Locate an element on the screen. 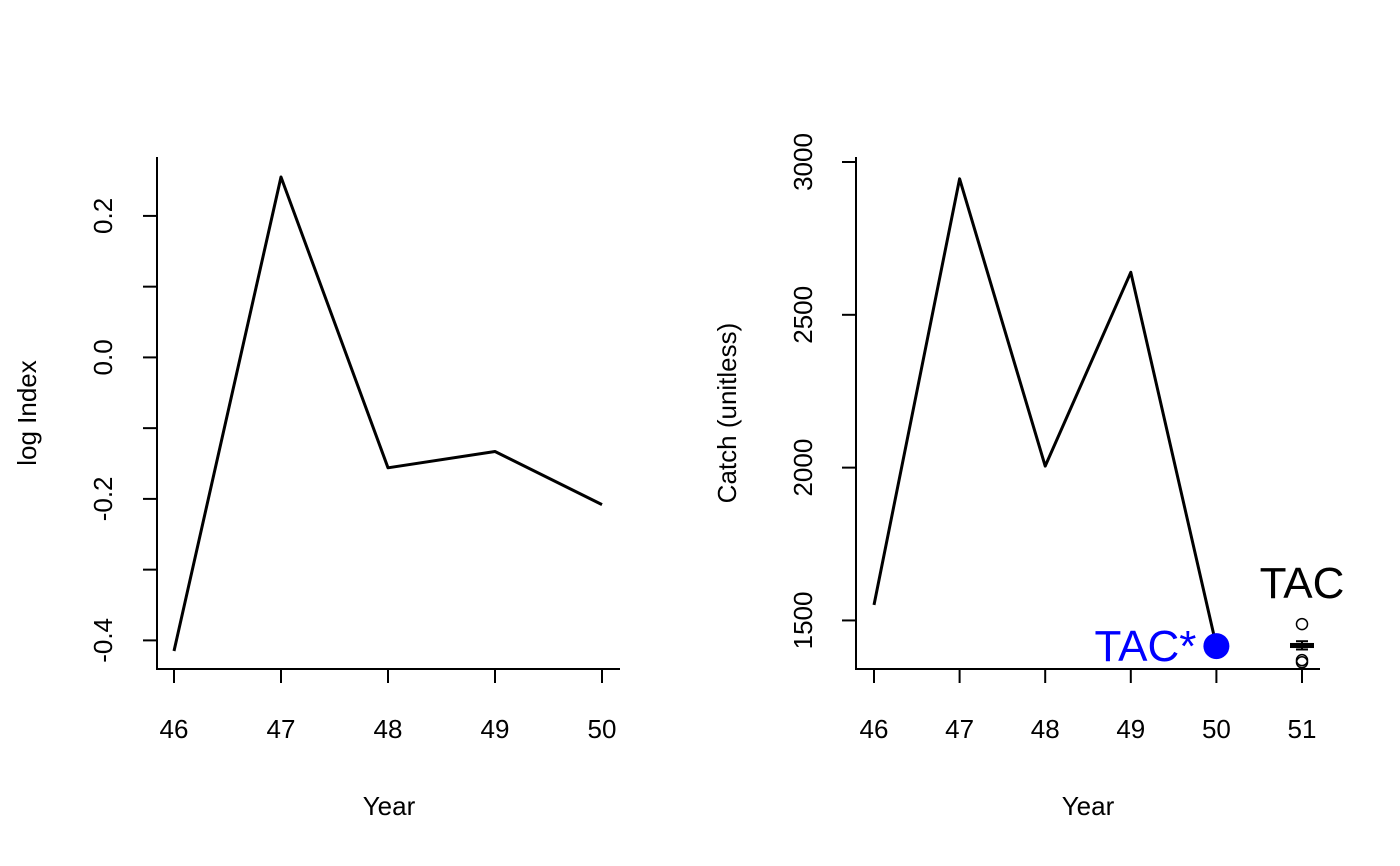 This screenshot has width=1400, height=866. y-tick-label: 1500 is located at coordinates (803, 621).